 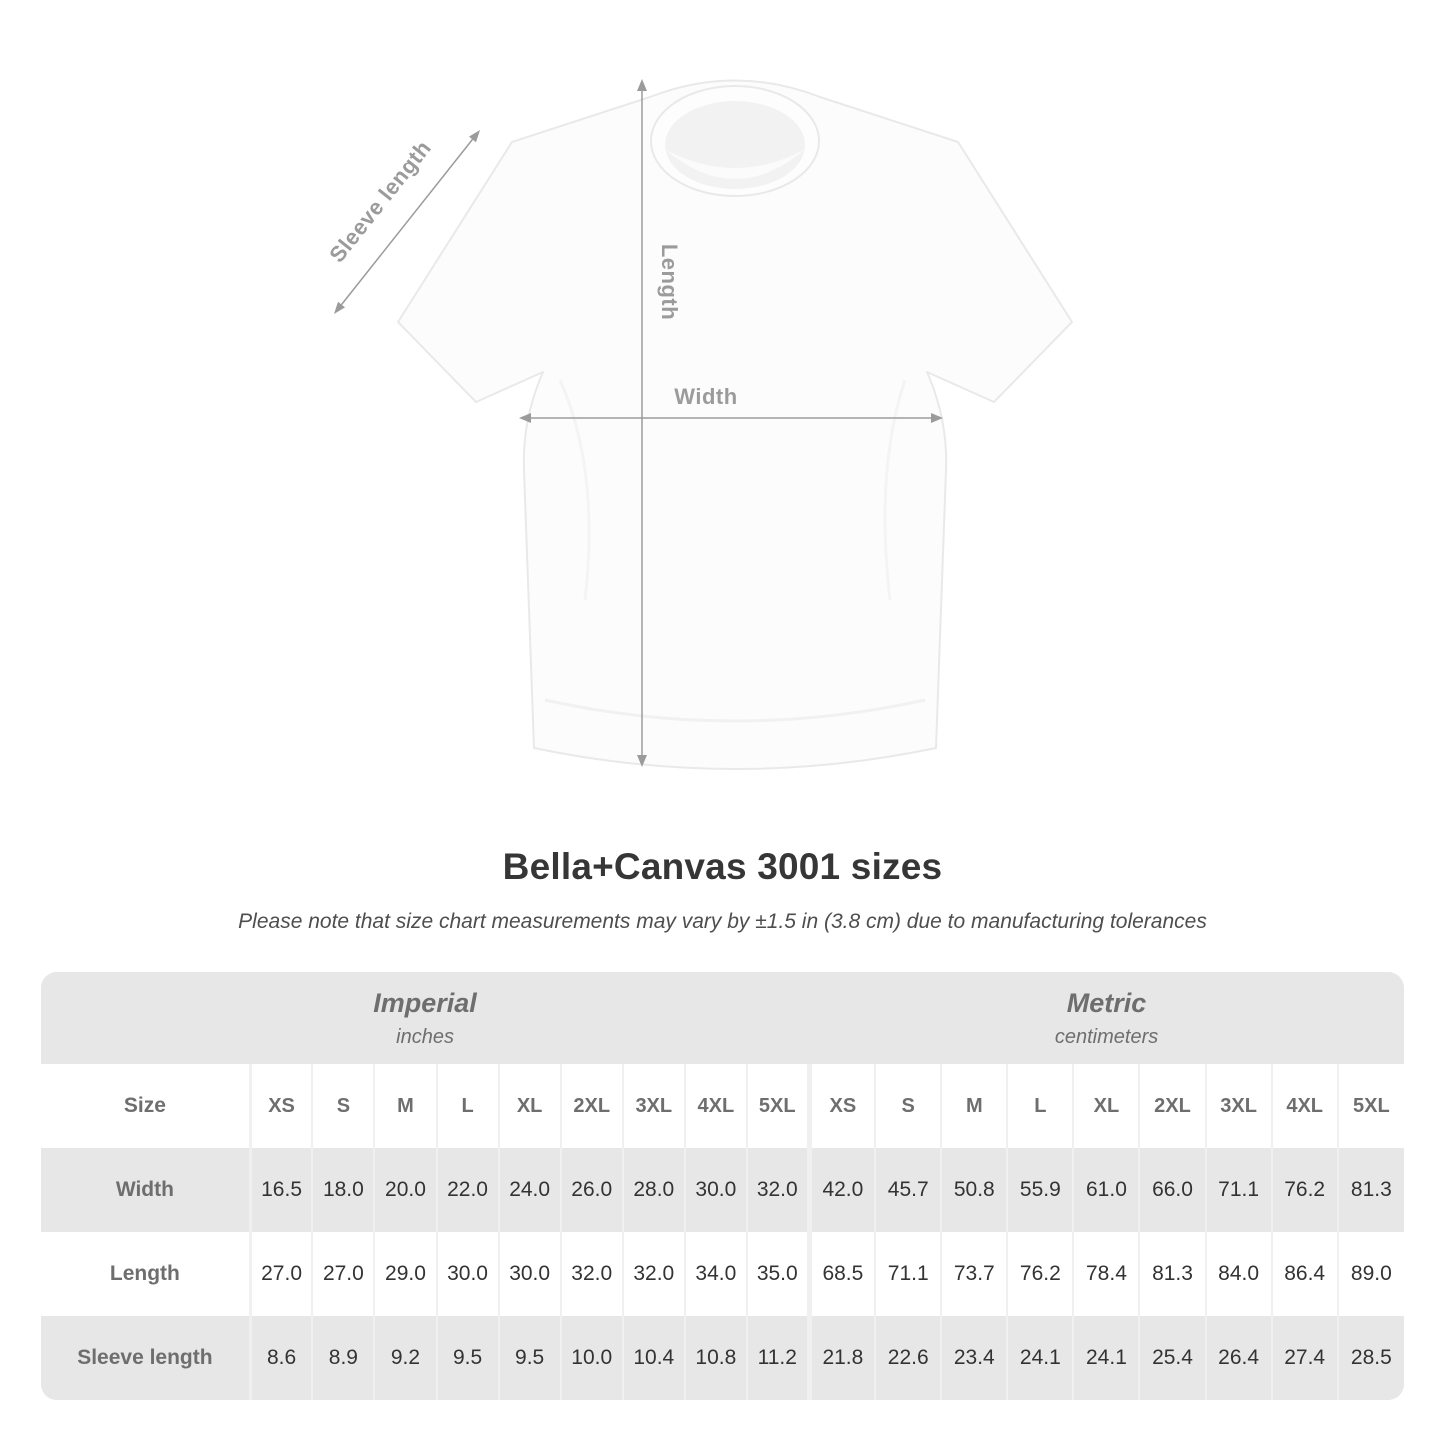 What do you see at coordinates (1238, 1358) in the screenshot?
I see `value-cell: 26.4` at bounding box center [1238, 1358].